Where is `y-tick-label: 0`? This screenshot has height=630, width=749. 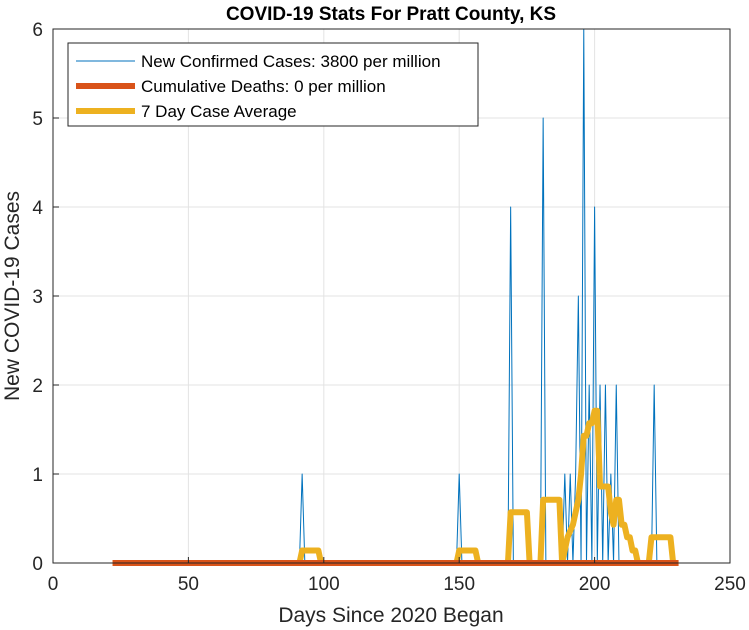 y-tick-label: 0 is located at coordinates (37, 564).